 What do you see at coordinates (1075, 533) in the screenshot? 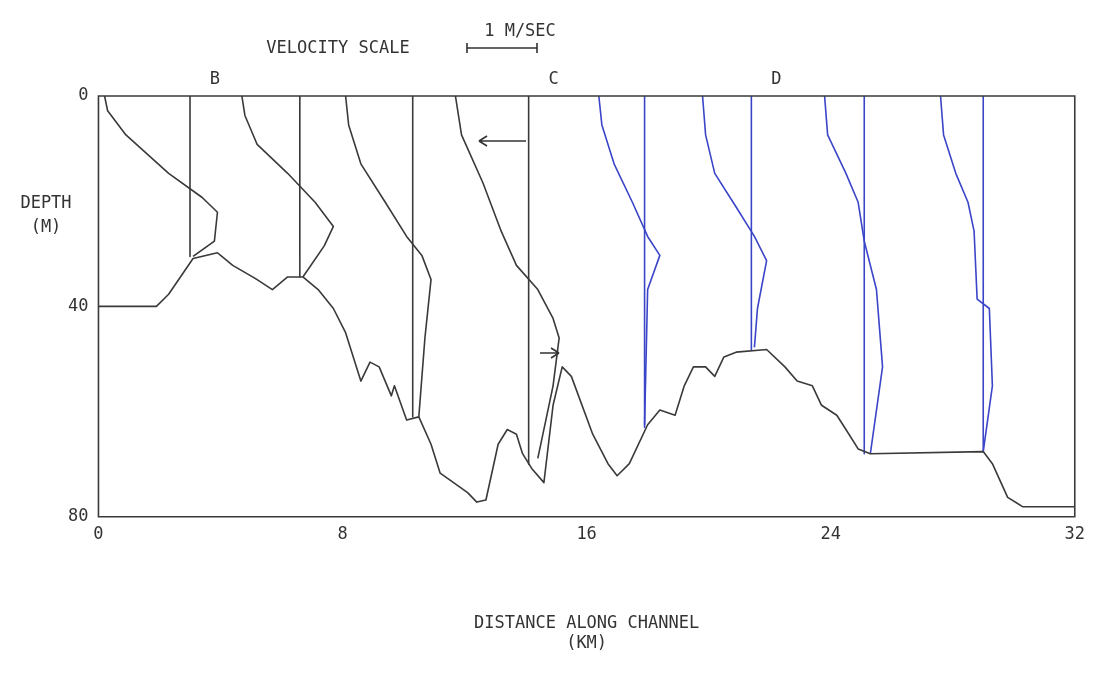
I see `x-tick-label: 32` at bounding box center [1075, 533].